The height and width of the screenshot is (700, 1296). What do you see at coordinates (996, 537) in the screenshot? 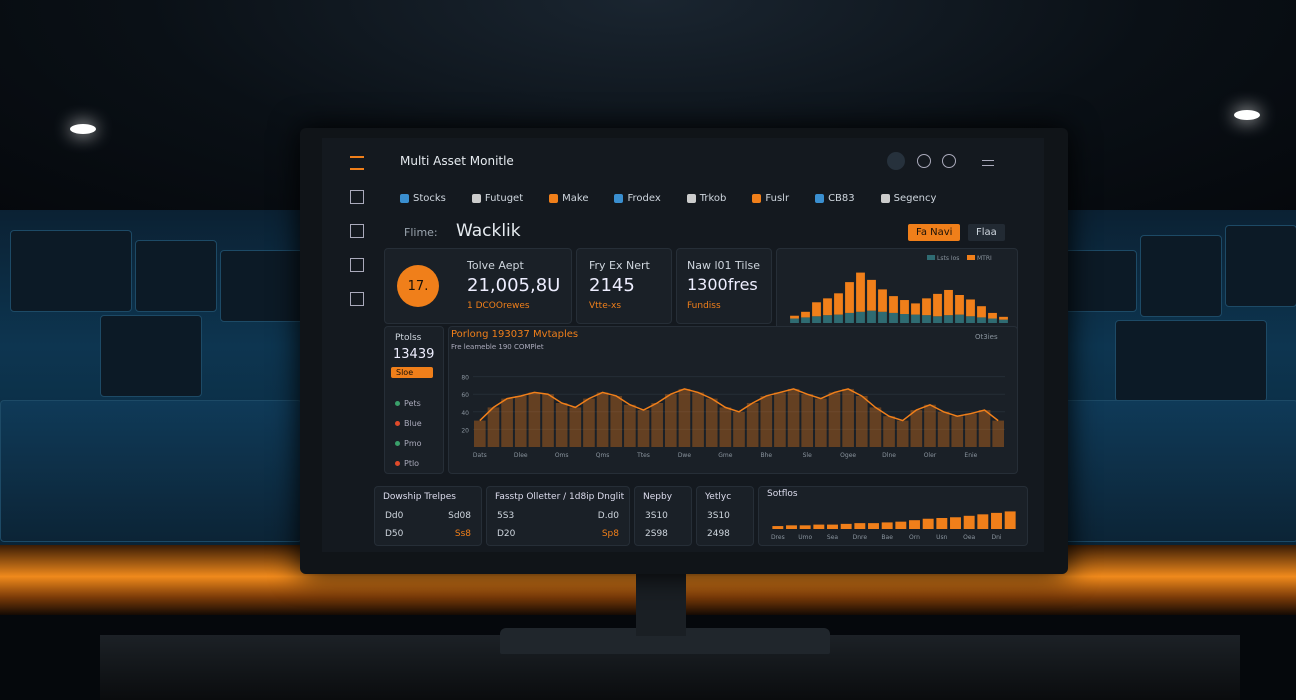
I see `x-tick-label: Dni` at bounding box center [996, 537].